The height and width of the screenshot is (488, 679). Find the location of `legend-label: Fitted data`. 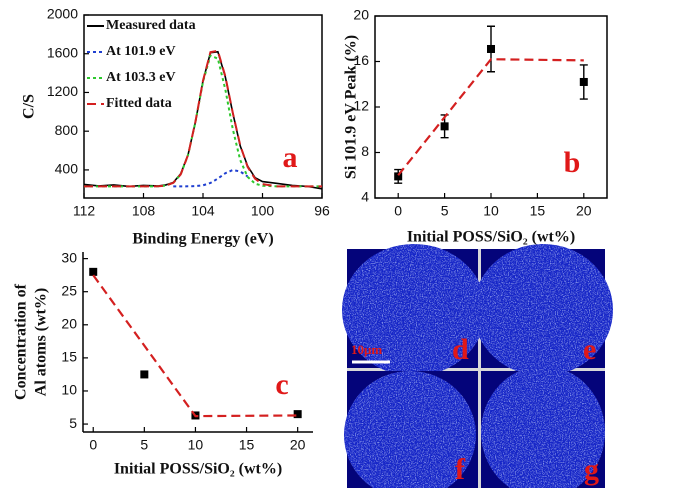

legend-label: Fitted data is located at coordinates (139, 103).